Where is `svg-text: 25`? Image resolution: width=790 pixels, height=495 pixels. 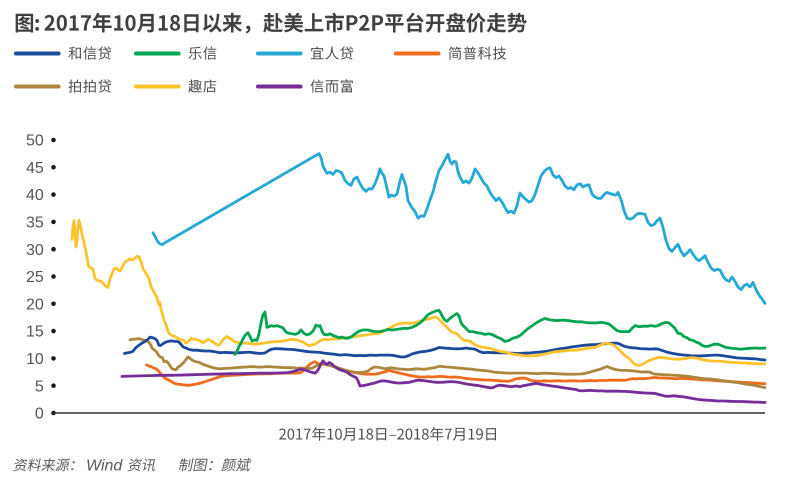
svg-text: 25 is located at coordinates (35, 277).